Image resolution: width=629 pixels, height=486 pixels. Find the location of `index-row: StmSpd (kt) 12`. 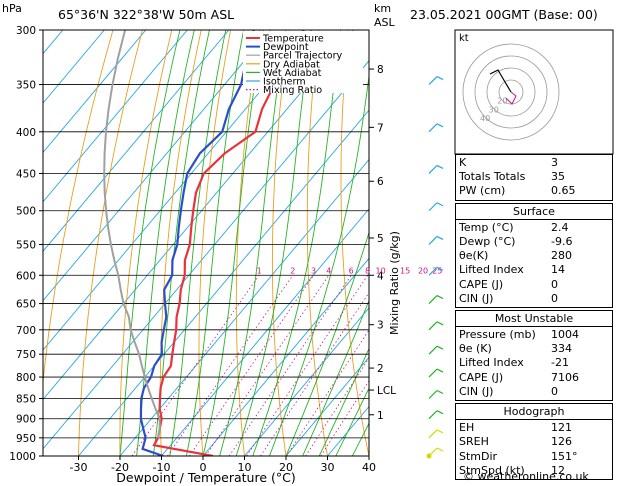

index-row: StmSpd (kt) 12 is located at coordinates (534, 471).